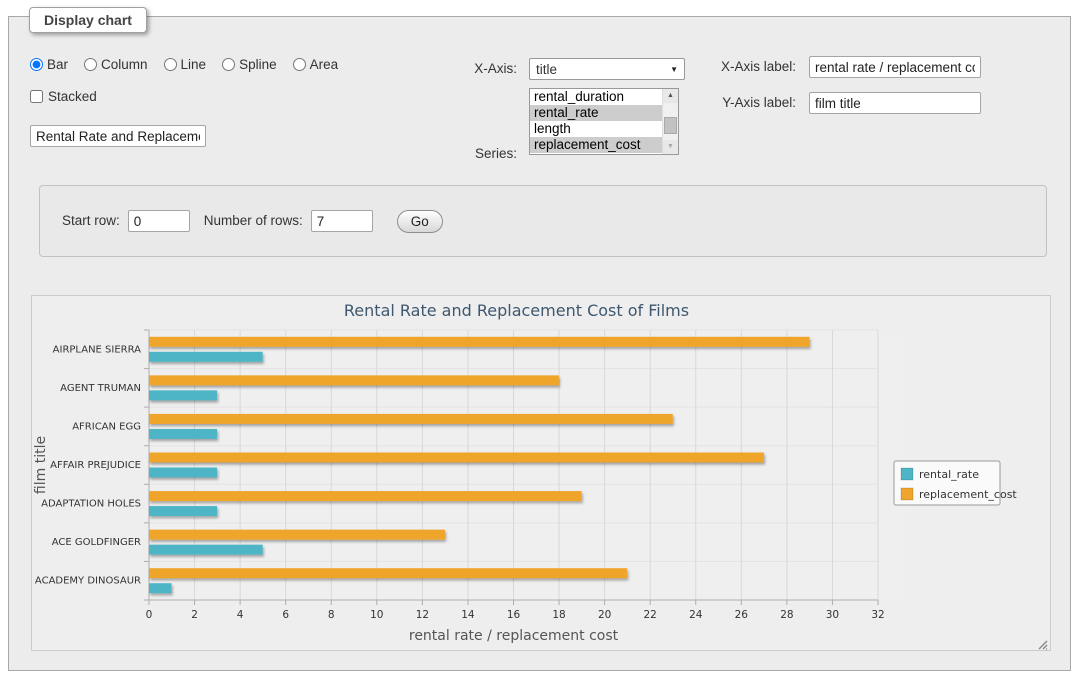  Describe the element at coordinates (88, 581) in the screenshot. I see `category-label: ACADEMY DINOSAUR` at that location.